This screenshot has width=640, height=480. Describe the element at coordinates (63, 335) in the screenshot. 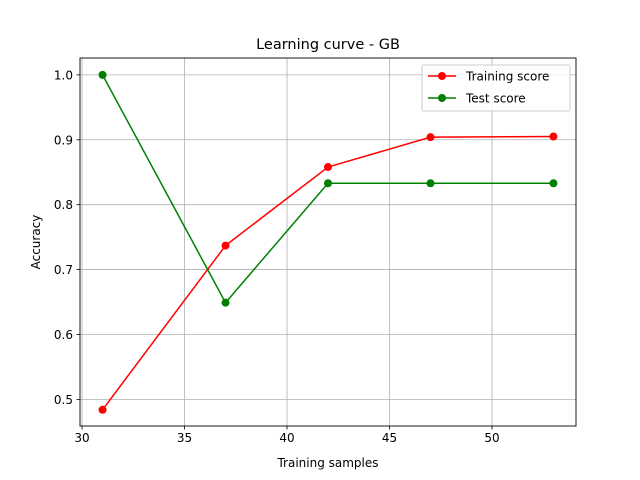

I see `y-tick-label: 0.6` at that location.